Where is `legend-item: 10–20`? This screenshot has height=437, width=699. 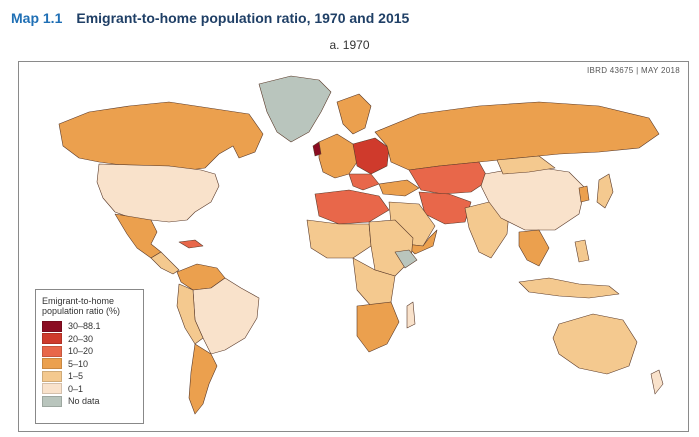
legend-item: 10–20 is located at coordinates (92, 351).